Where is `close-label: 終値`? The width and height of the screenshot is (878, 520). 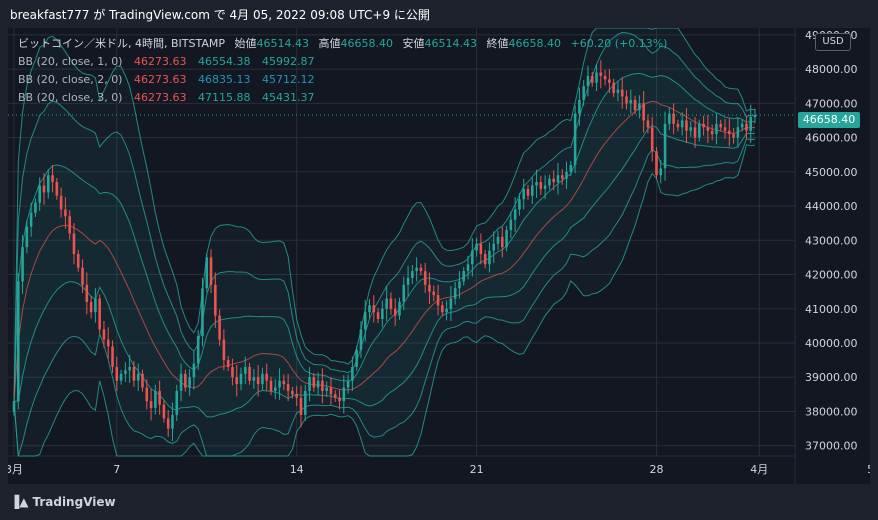
close-label: 終値 is located at coordinates (497, 43).